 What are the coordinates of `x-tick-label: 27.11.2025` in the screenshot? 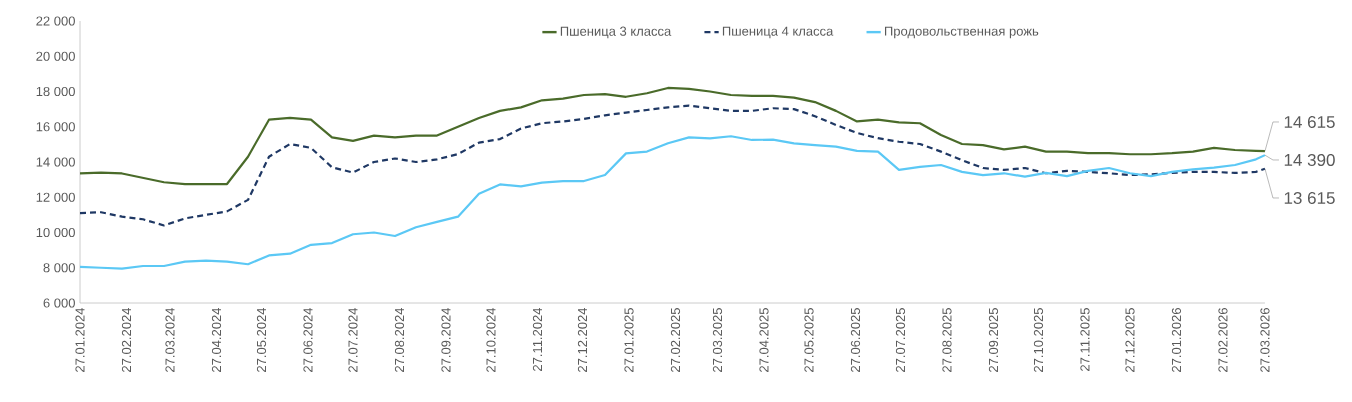 It's located at (1085, 339).